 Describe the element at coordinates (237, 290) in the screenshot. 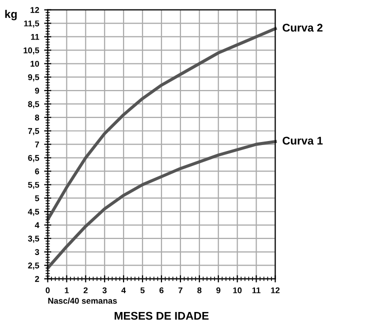

I see `x-tick-label: 10` at that location.